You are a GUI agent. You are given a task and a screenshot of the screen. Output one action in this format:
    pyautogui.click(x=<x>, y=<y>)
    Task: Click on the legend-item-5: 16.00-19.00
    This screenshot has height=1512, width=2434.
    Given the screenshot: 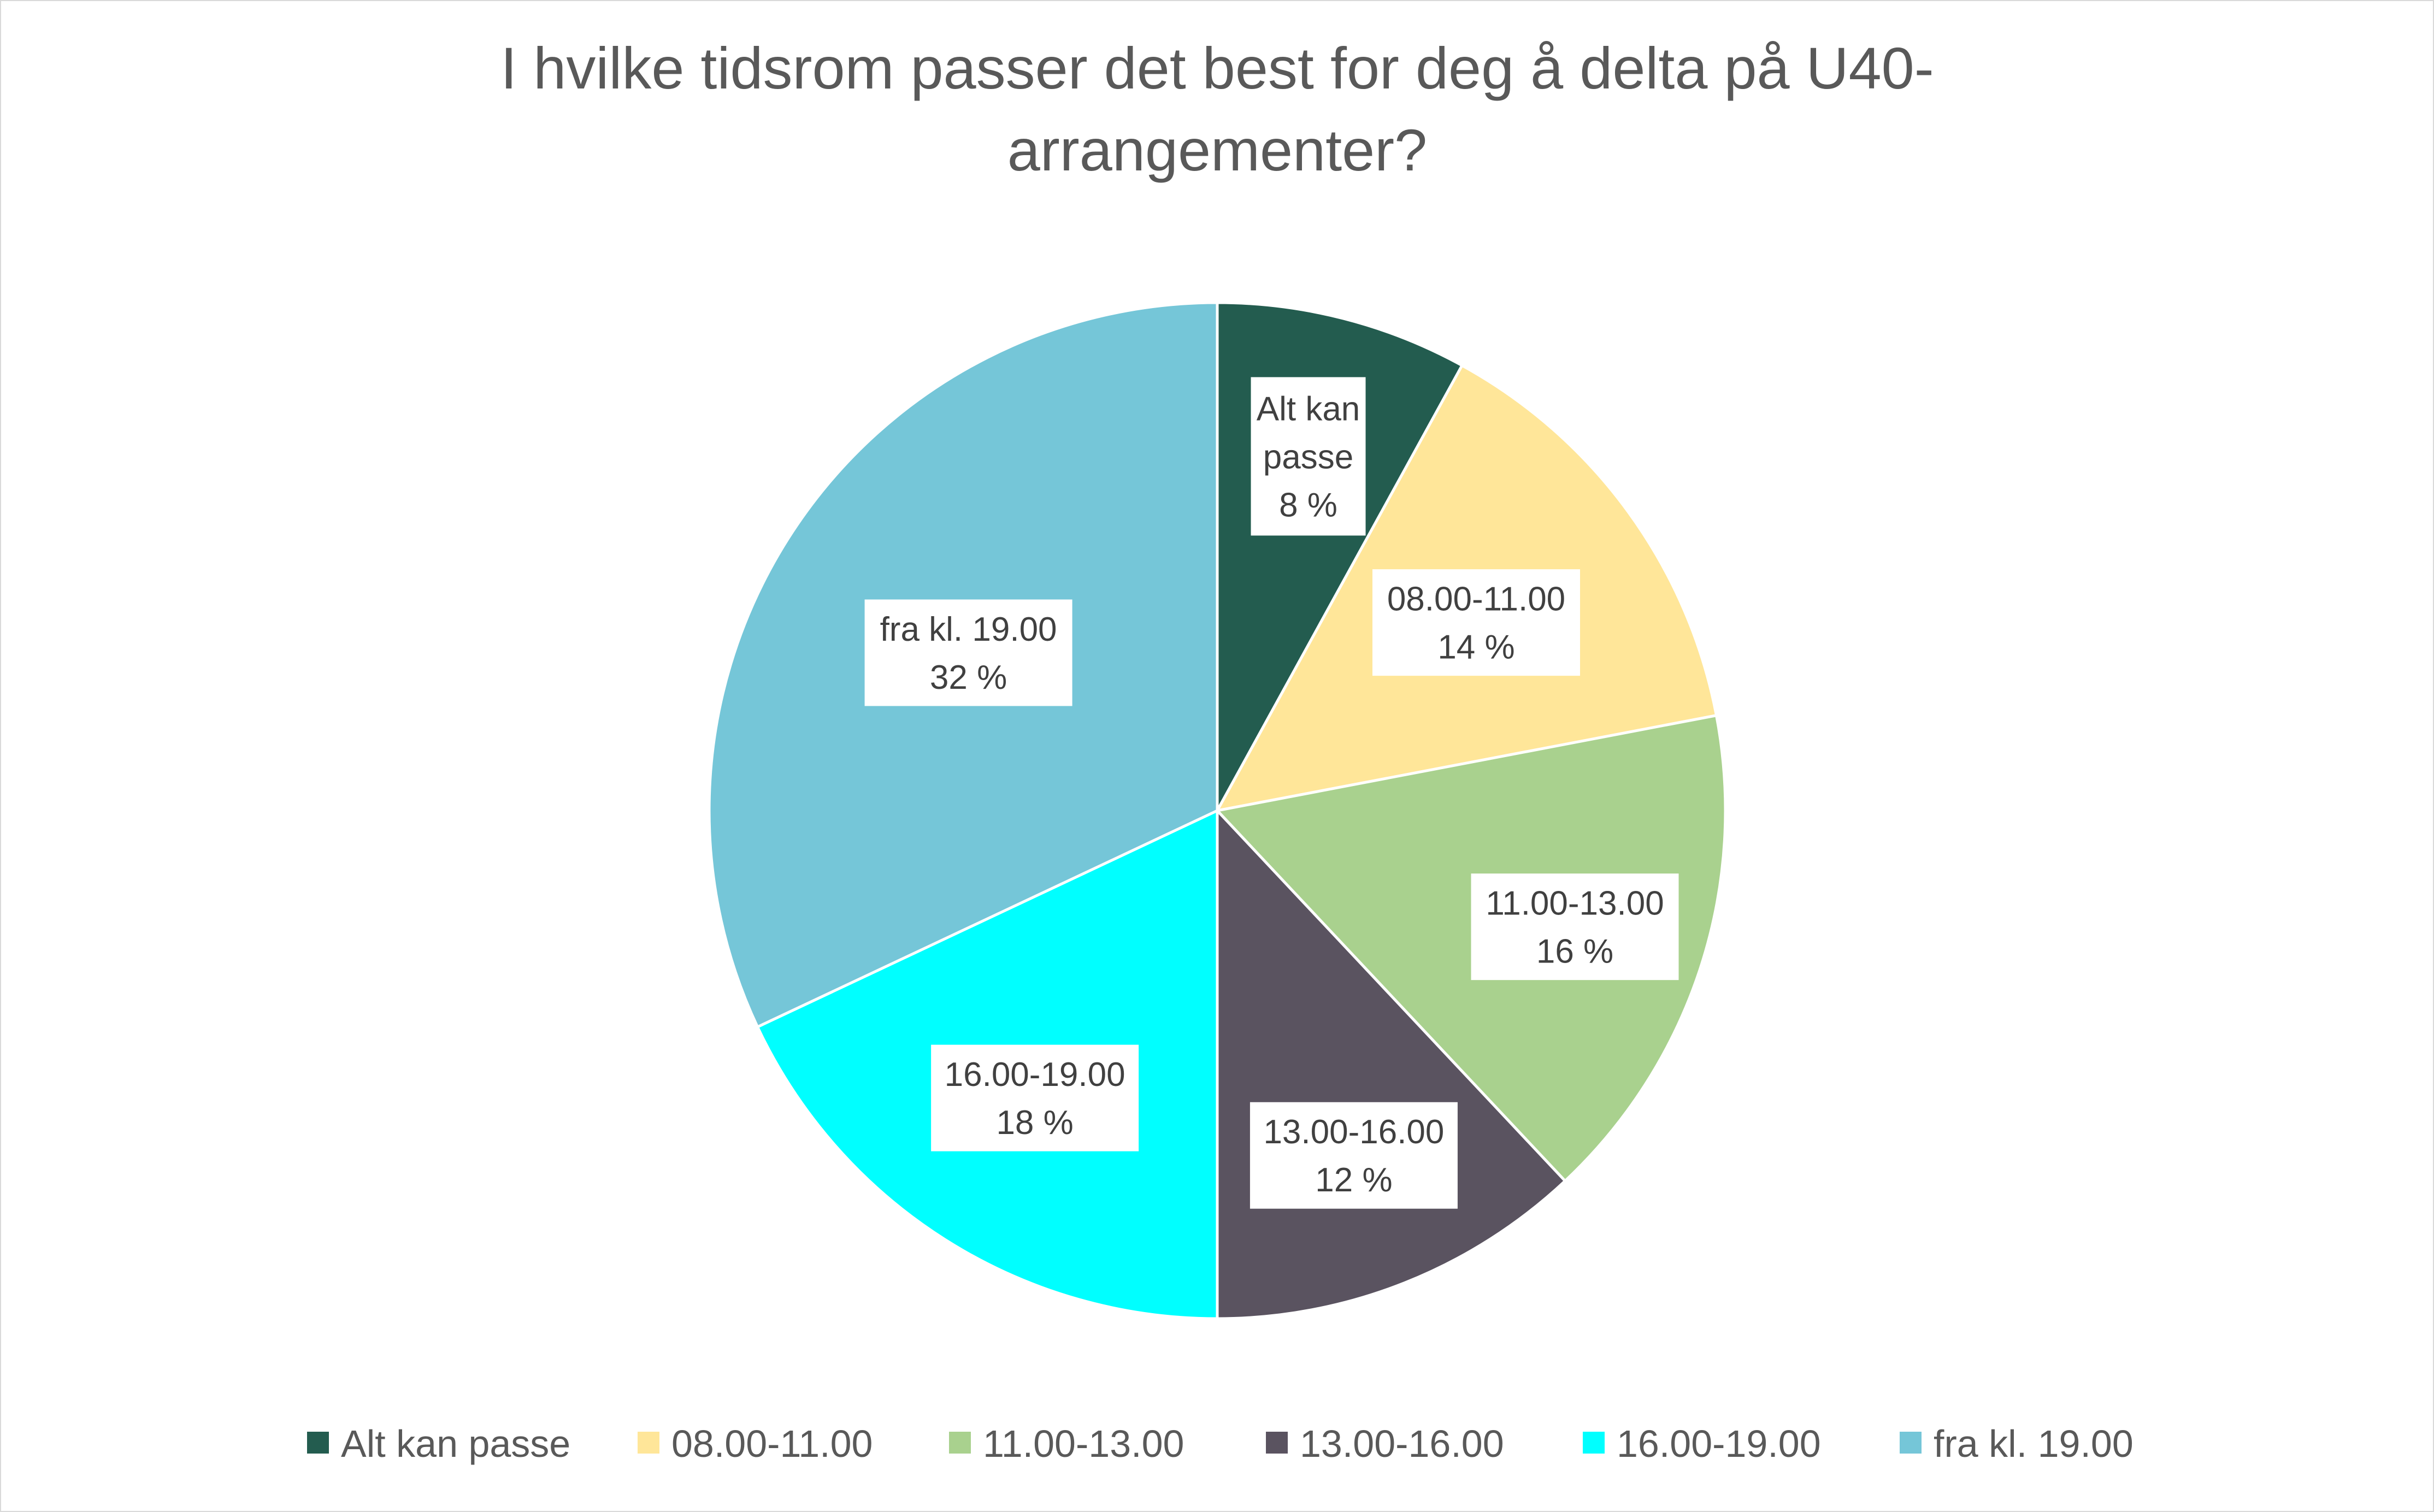 What is the action you would take?
    pyautogui.click(x=1702, y=1443)
    